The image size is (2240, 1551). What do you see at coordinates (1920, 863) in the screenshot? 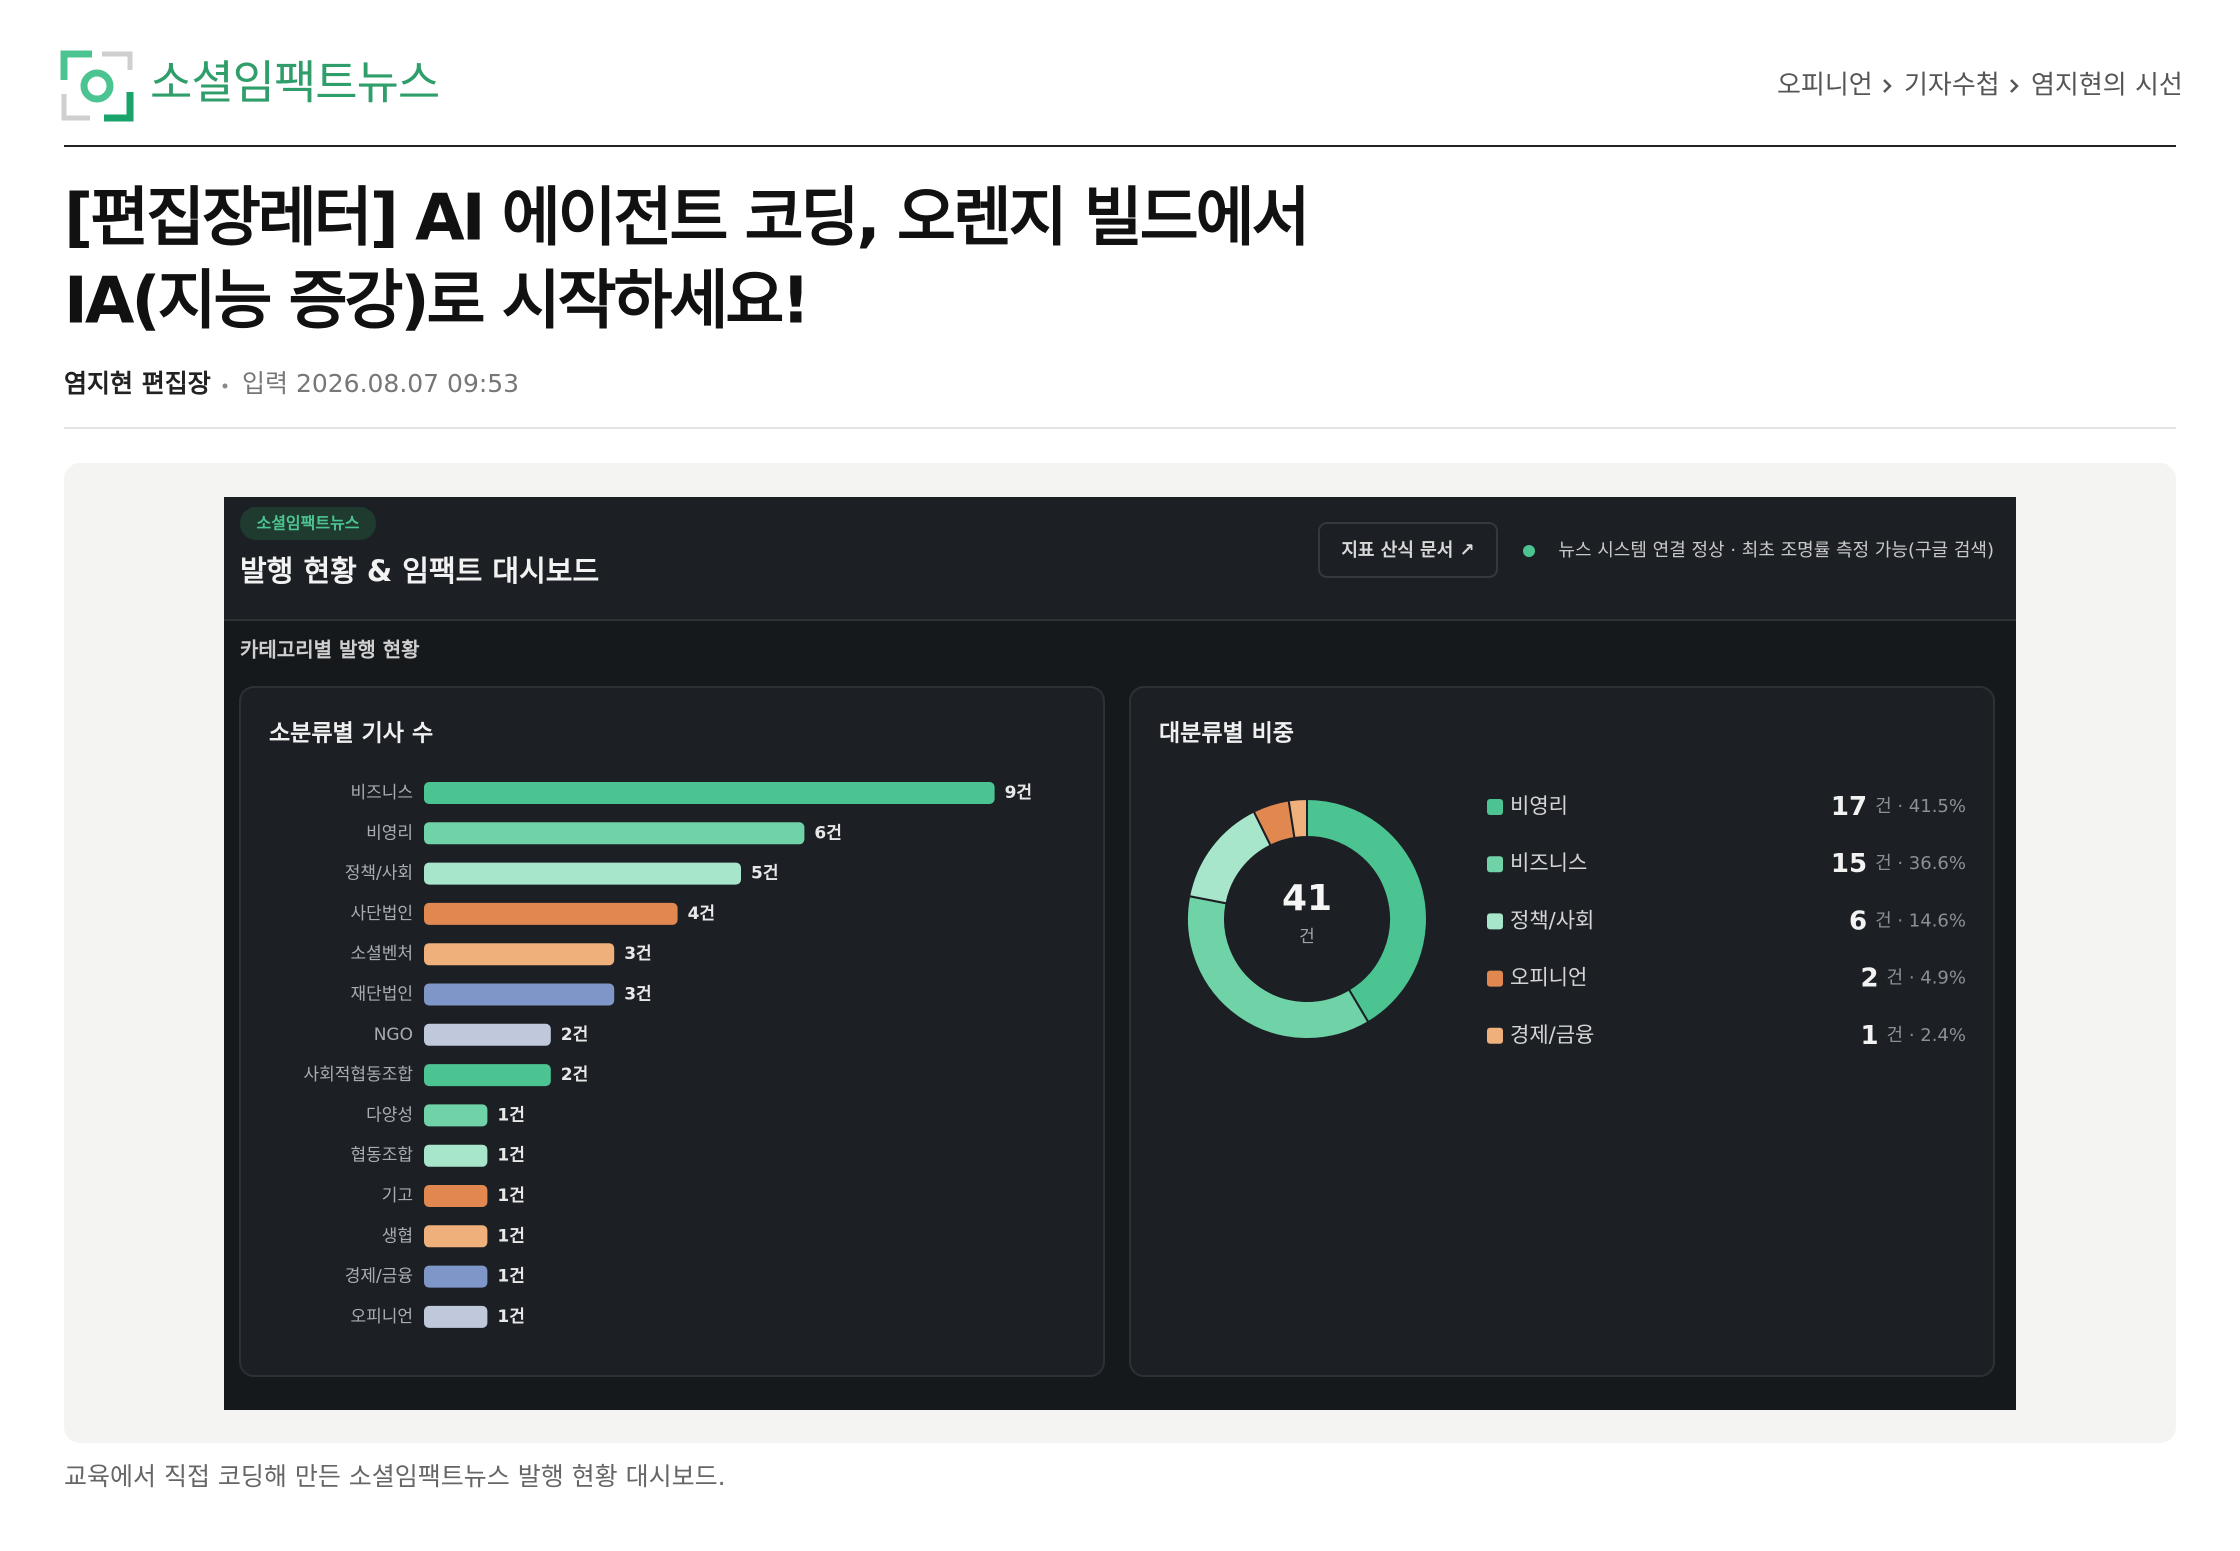
I see `legend-detail: 건 · 36.6%` at bounding box center [1920, 863].